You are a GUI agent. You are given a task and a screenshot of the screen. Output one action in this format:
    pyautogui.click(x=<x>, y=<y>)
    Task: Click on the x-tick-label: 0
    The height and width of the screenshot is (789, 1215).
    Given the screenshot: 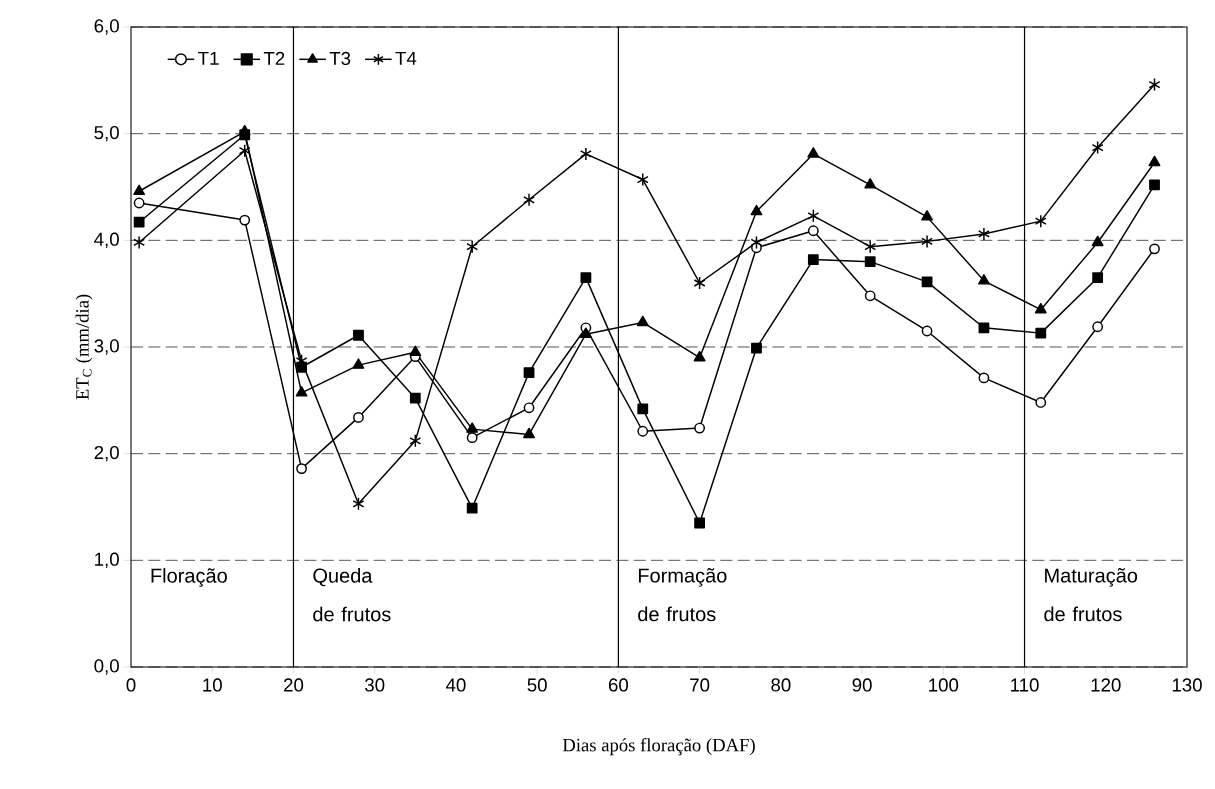 What is the action you would take?
    pyautogui.click(x=131, y=685)
    